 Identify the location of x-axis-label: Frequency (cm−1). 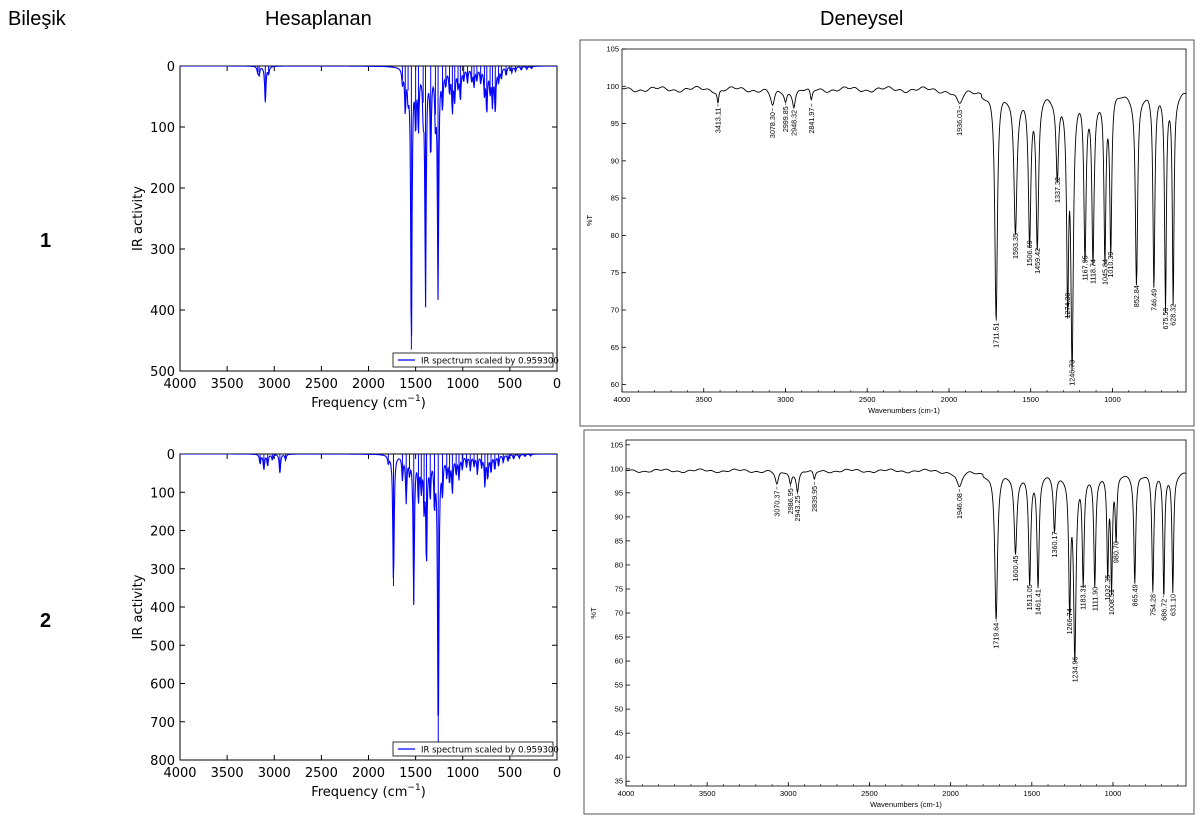
(368, 402).